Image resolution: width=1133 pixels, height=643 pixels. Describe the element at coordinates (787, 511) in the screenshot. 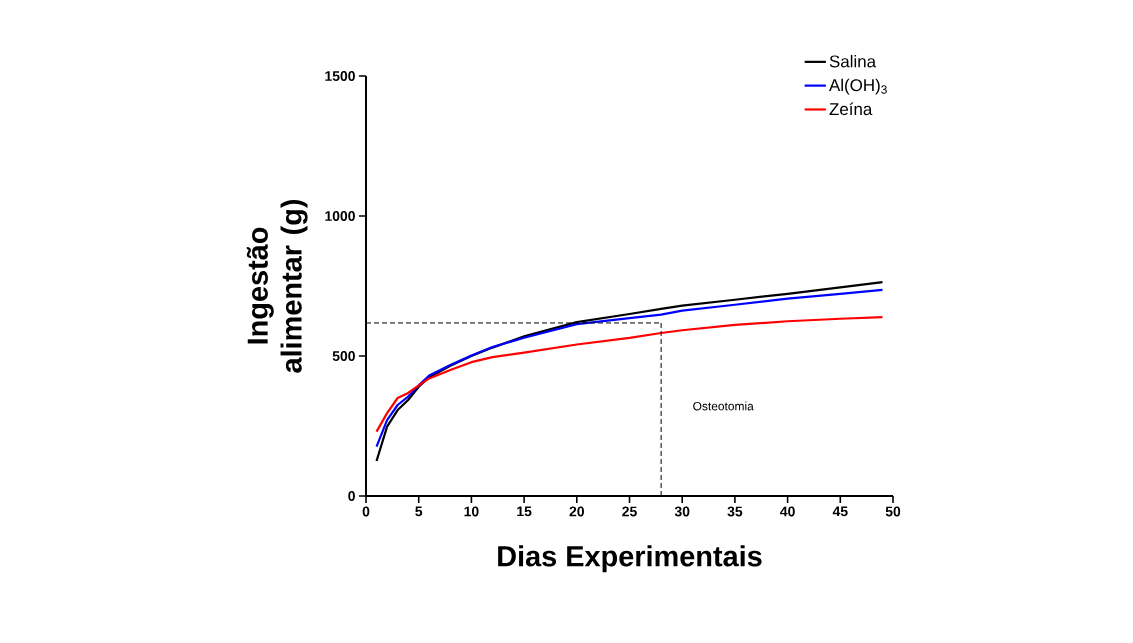

I see `x-tick-label: 40` at that location.